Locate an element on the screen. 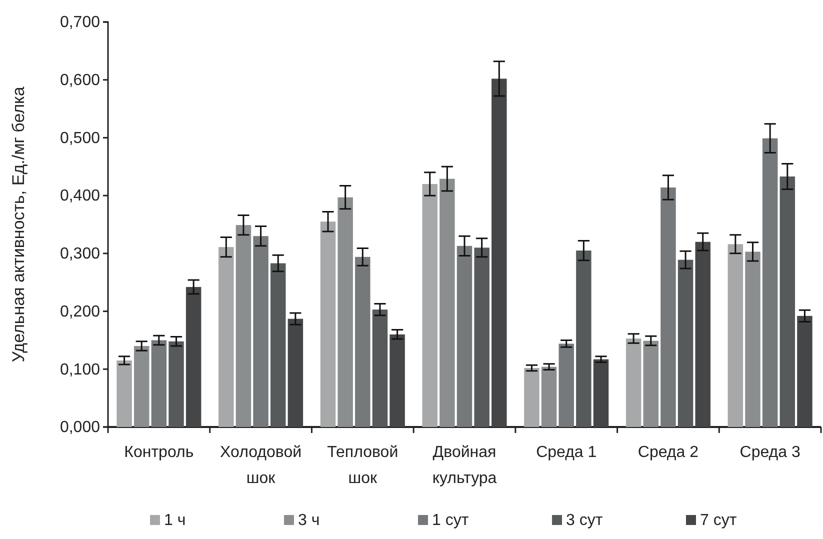  legend-label: 7 сут is located at coordinates (719, 520).